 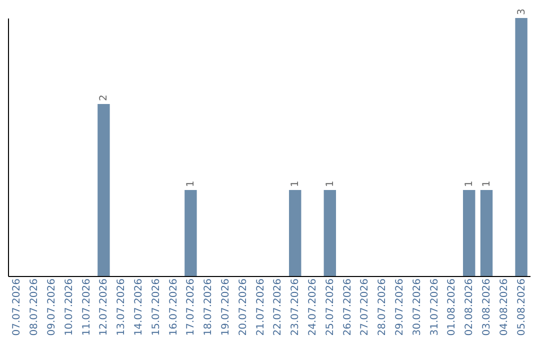 What do you see at coordinates (470, 307) in the screenshot?
I see `x-tick-label: 02.08.2026` at bounding box center [470, 307].